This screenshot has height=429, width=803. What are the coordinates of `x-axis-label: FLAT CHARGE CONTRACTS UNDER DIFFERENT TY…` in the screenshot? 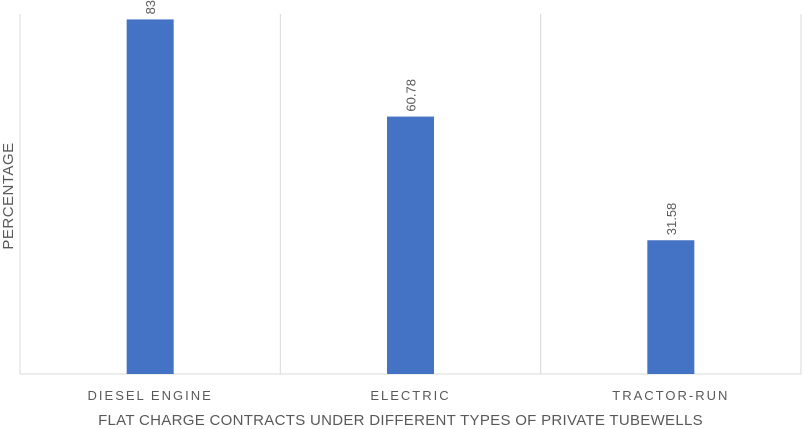 It's located at (400, 420).